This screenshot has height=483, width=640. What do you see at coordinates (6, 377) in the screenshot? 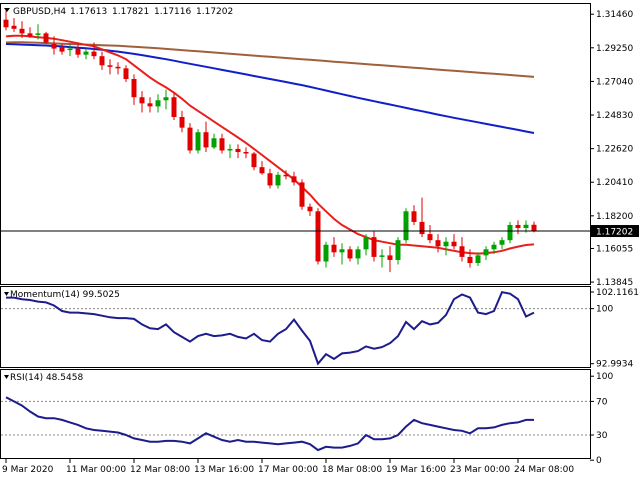
I see `rsi-collapse-icon` at bounding box center [6, 377].